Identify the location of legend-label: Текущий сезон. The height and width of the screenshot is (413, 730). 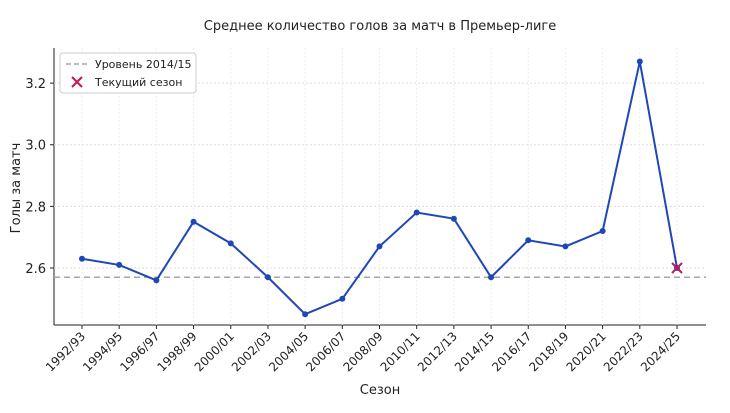
(138, 82).